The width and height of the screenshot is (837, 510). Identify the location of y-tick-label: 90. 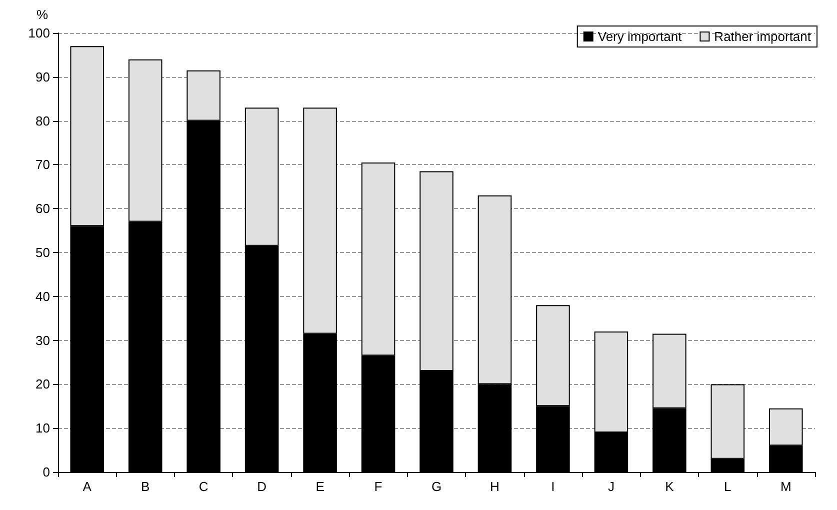
(43, 76).